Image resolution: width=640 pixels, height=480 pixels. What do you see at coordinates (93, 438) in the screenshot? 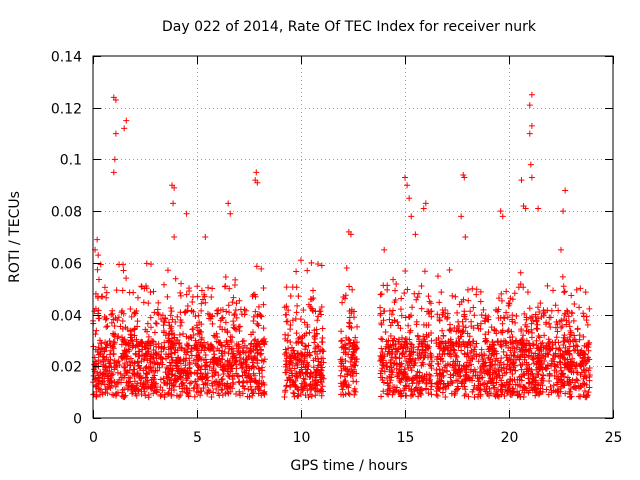
I see `x-tick-label: 0` at bounding box center [93, 438].